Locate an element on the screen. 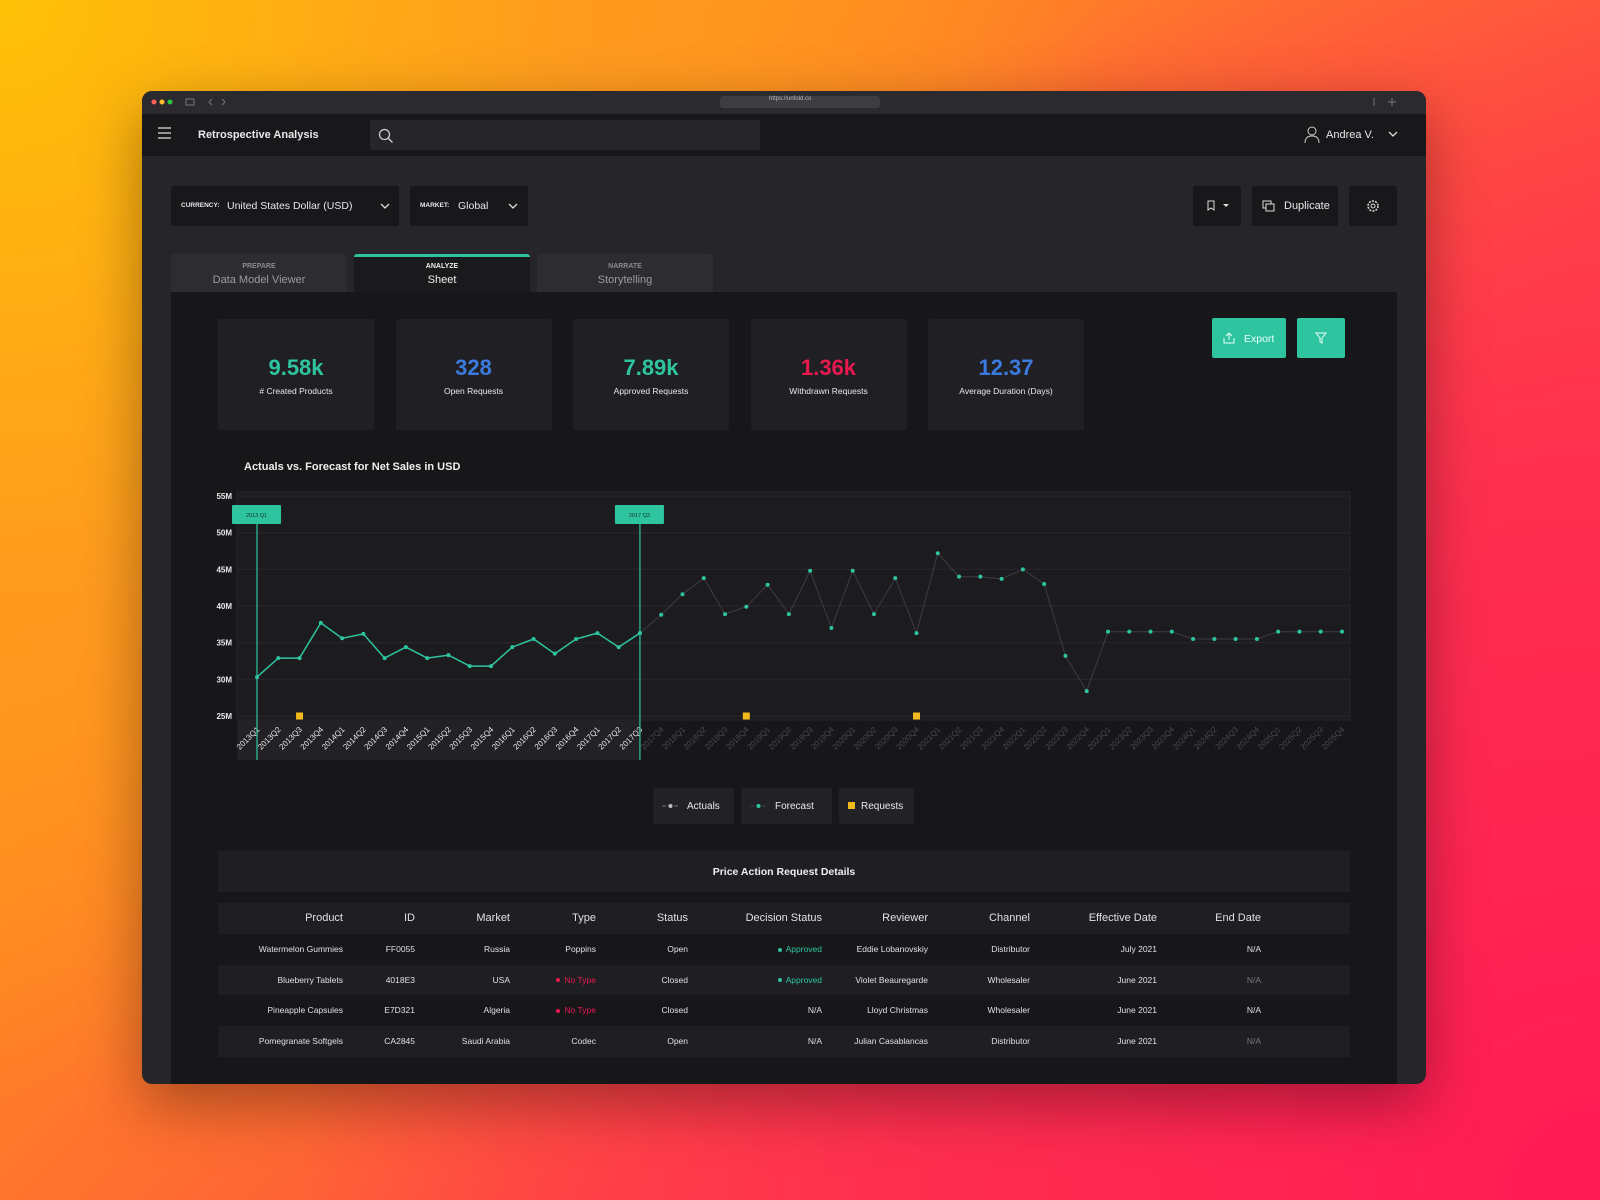 The image size is (1600, 1200). cell-text: Distributor is located at coordinates (1010, 1041).